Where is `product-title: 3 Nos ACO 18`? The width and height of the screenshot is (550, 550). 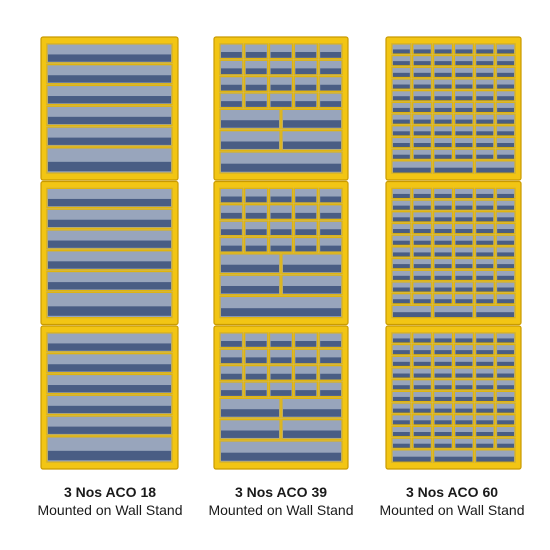 product-title: 3 Nos ACO 18 is located at coordinates (110, 492).